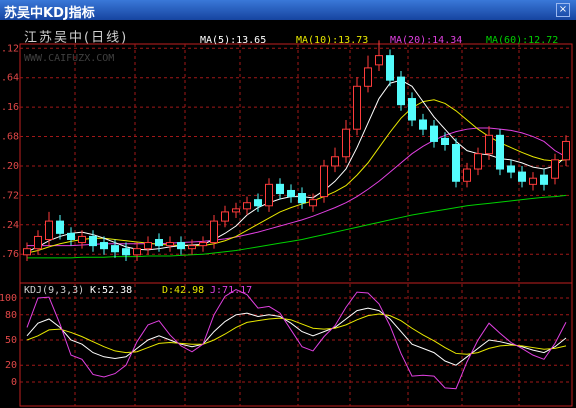  Describe the element at coordinates (10, 107) in the screenshot. I see `y-tick-label: .16` at that location.